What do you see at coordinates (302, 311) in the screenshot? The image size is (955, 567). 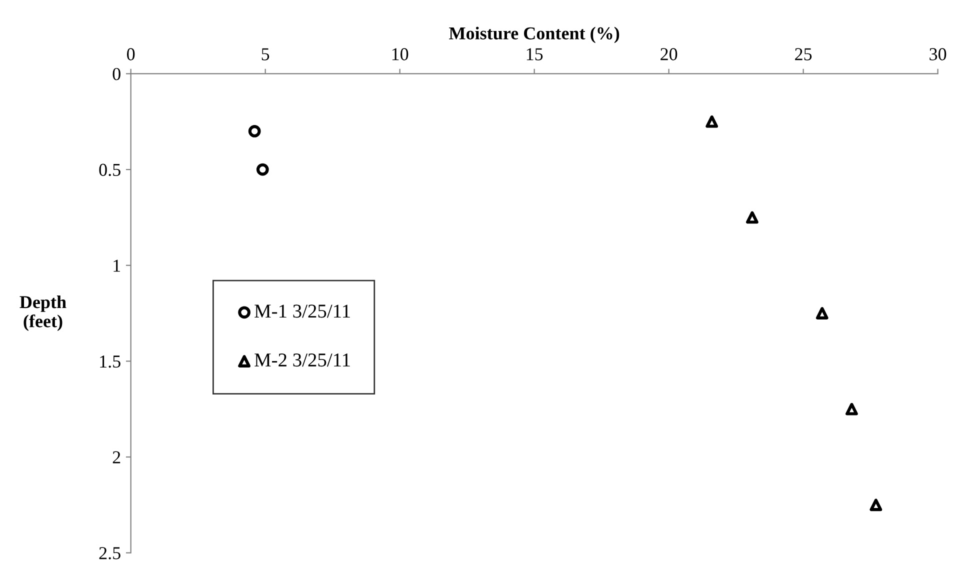 I see `legend-label: M-1 3/25/11` at bounding box center [302, 311].